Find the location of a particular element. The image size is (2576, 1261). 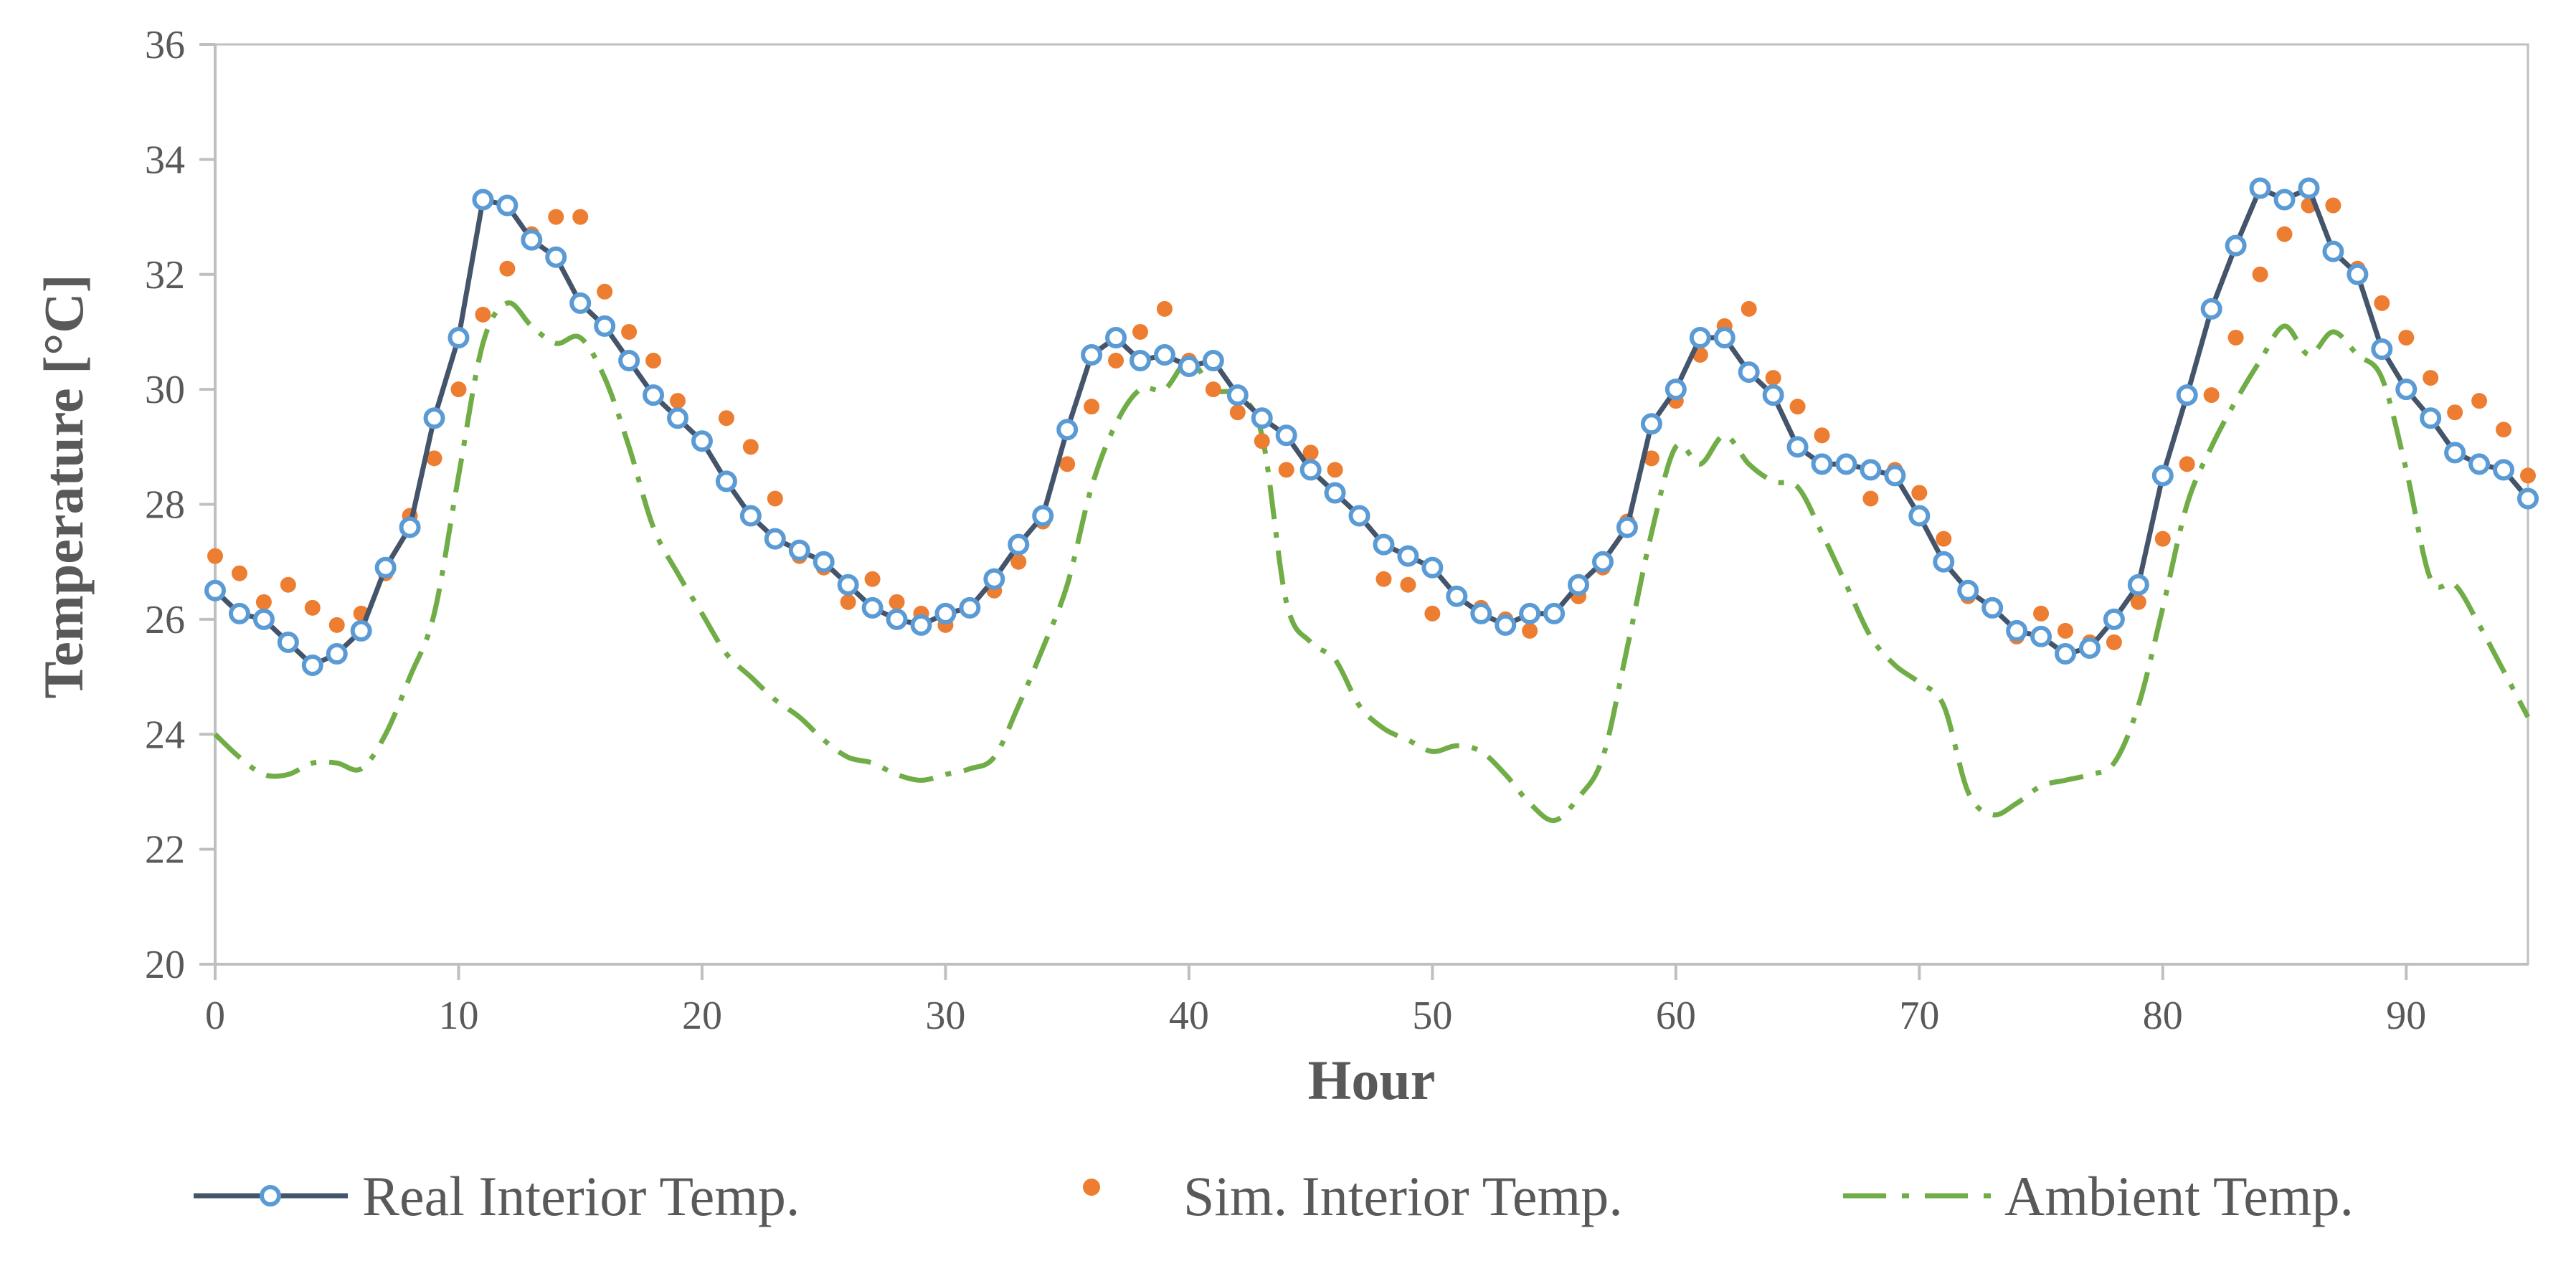

legend-swatch-sim-marker is located at coordinates (1091, 1187).